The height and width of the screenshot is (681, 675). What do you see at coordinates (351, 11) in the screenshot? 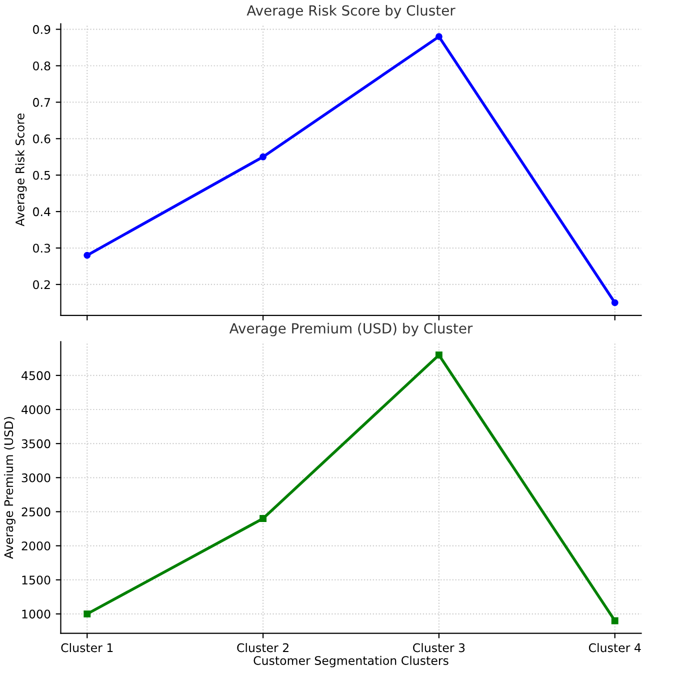
I see `chart-title: Average Risk Score by Cluster` at bounding box center [351, 11].